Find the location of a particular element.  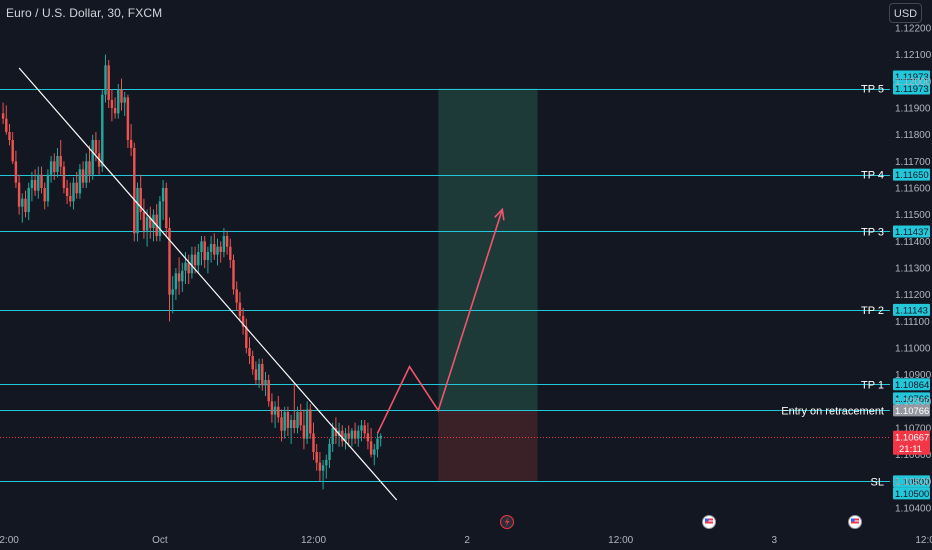

projection-path is located at coordinates (440, 321).